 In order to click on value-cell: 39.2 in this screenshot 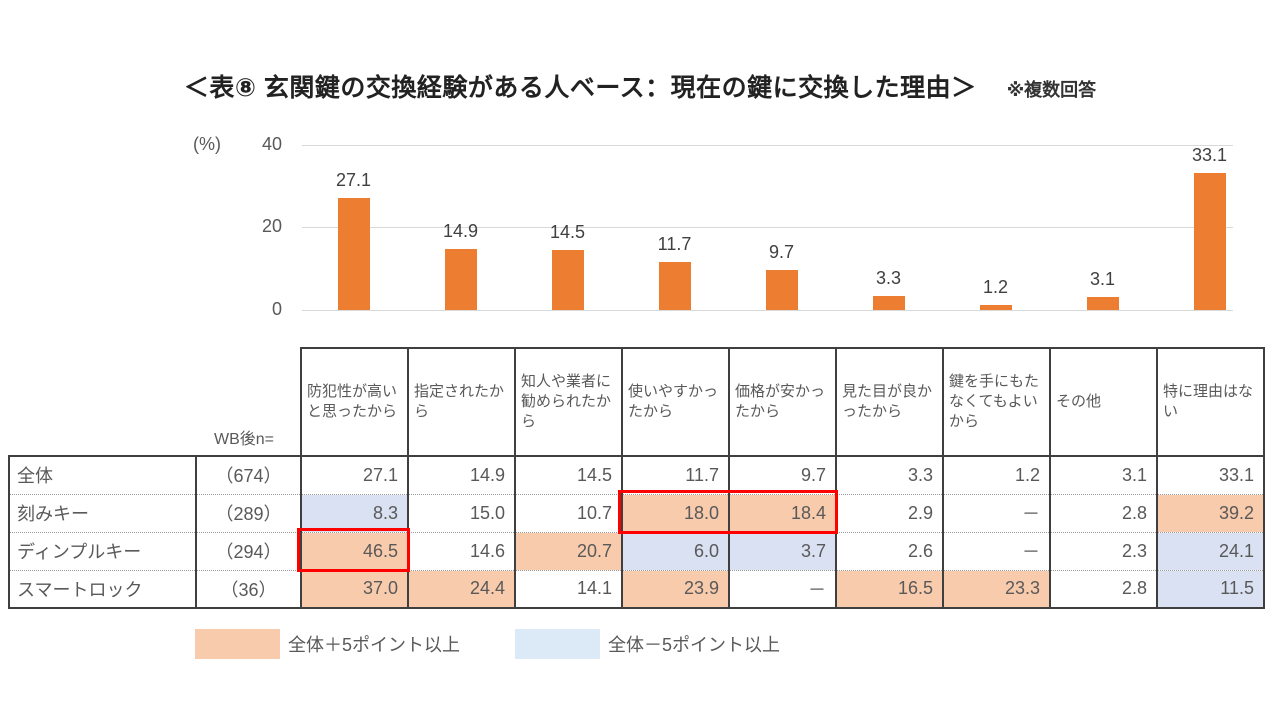, I will do `click(1210, 512)`.